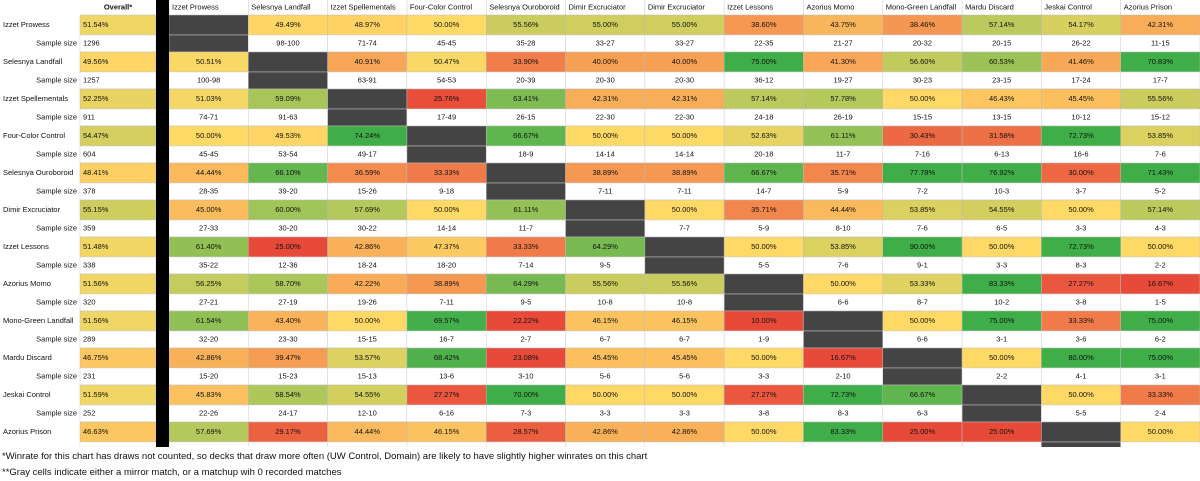 The height and width of the screenshot is (481, 1200). I want to click on sample-text: 5-9, so click(763, 227).